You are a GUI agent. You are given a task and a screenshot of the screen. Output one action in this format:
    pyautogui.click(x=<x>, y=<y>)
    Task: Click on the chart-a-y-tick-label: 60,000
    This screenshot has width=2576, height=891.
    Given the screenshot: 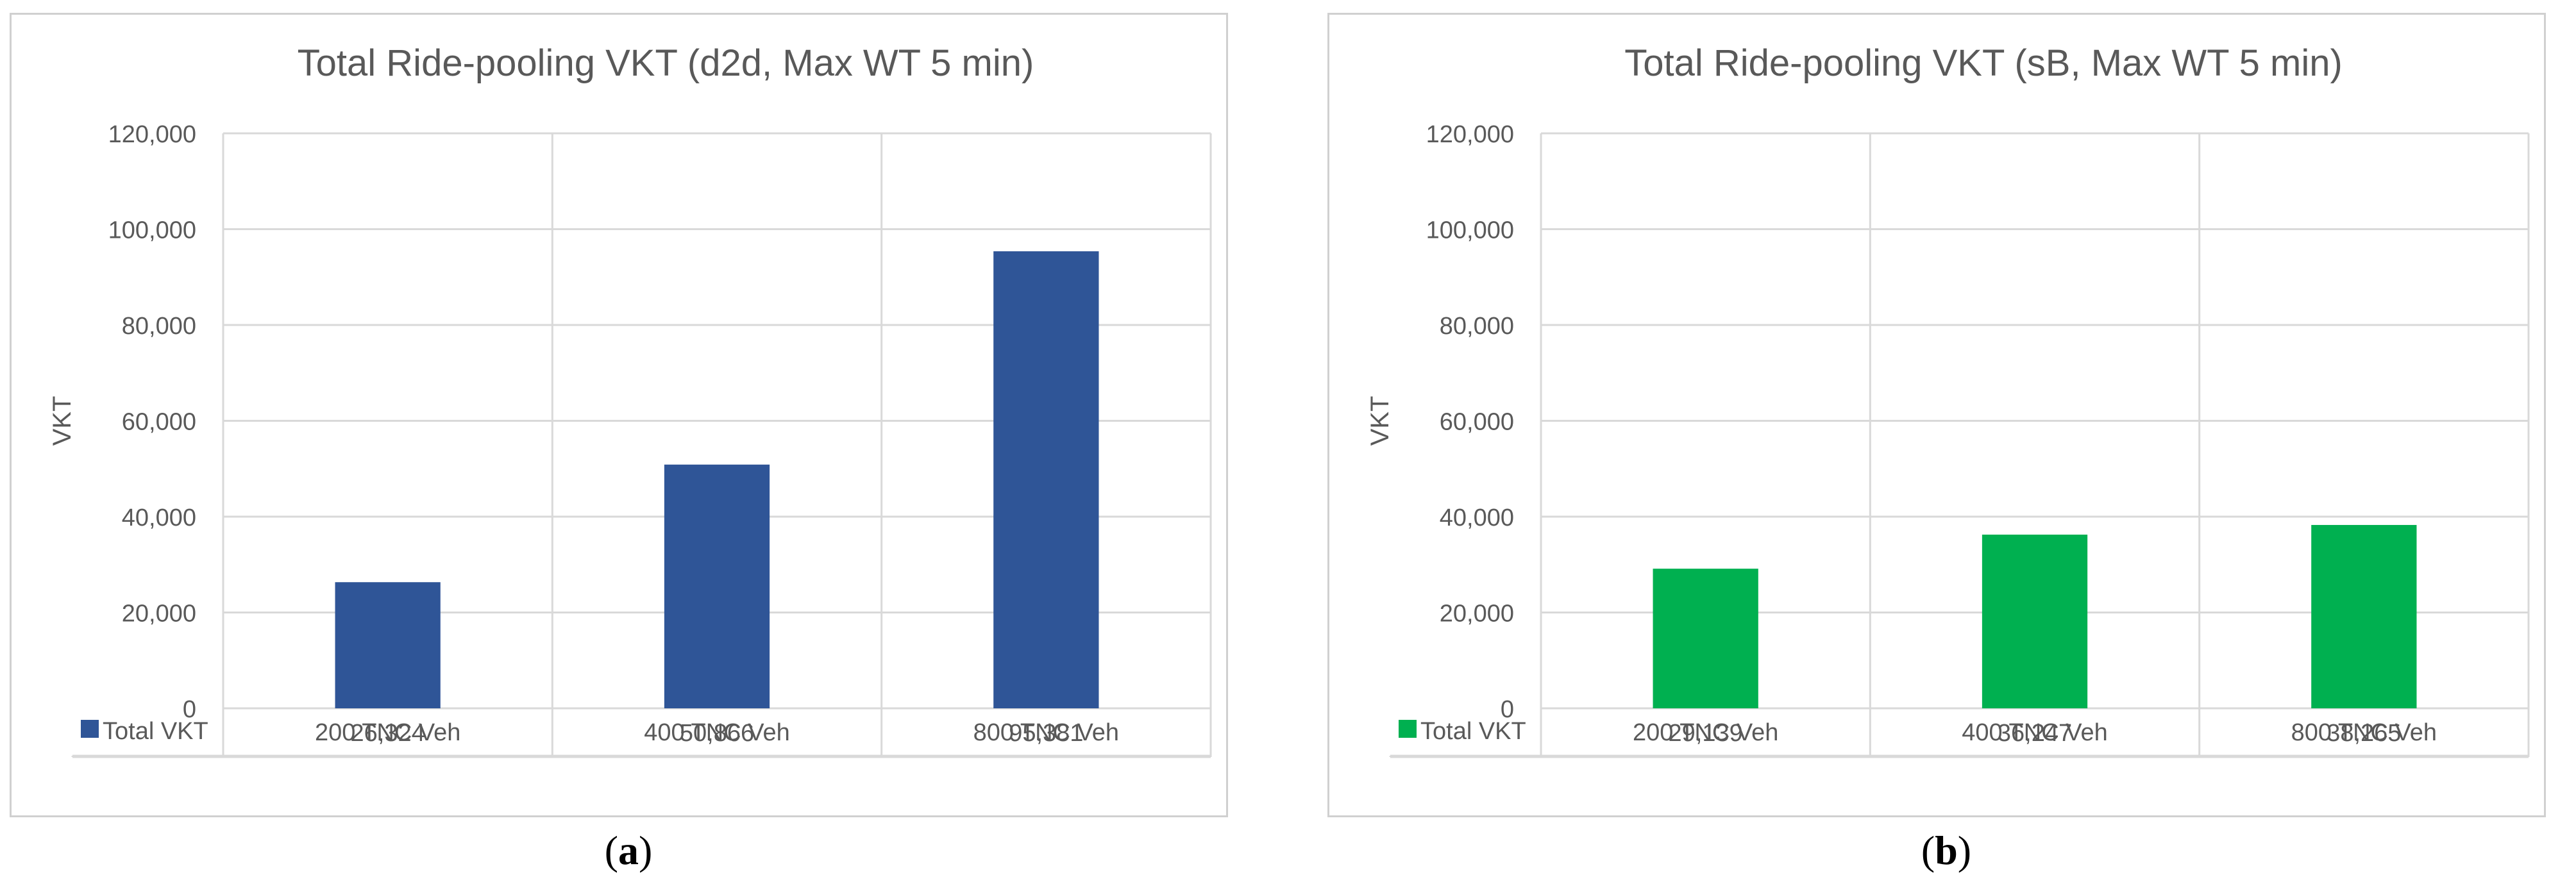 What is the action you would take?
    pyautogui.click(x=159, y=422)
    